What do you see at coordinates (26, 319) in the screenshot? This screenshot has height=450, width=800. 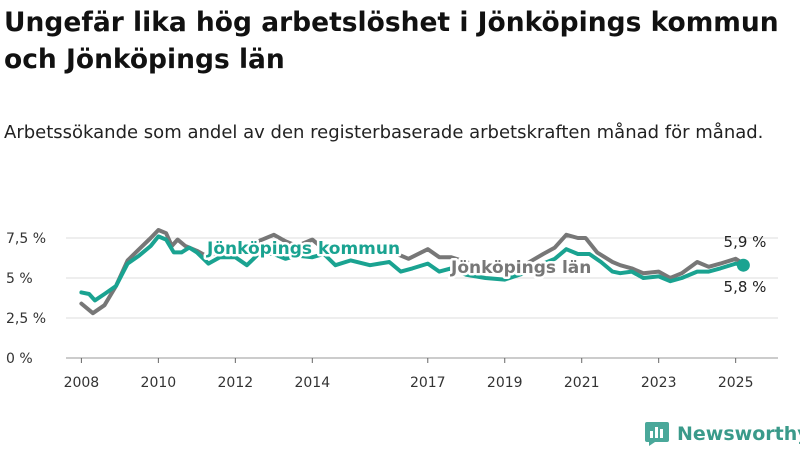 I see `y-tick-label: 2,5 %` at bounding box center [26, 319].